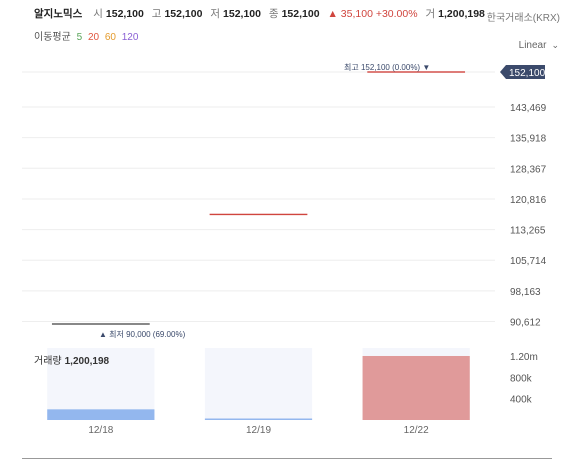  I want to click on ma-60: 60, so click(110, 37).